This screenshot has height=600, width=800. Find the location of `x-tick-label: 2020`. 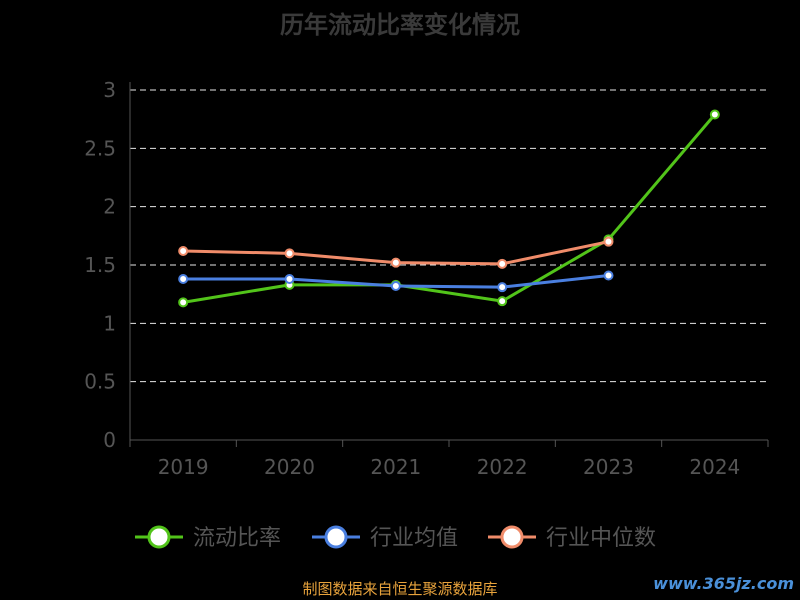

x-tick-label: 2020 is located at coordinates (289, 467).